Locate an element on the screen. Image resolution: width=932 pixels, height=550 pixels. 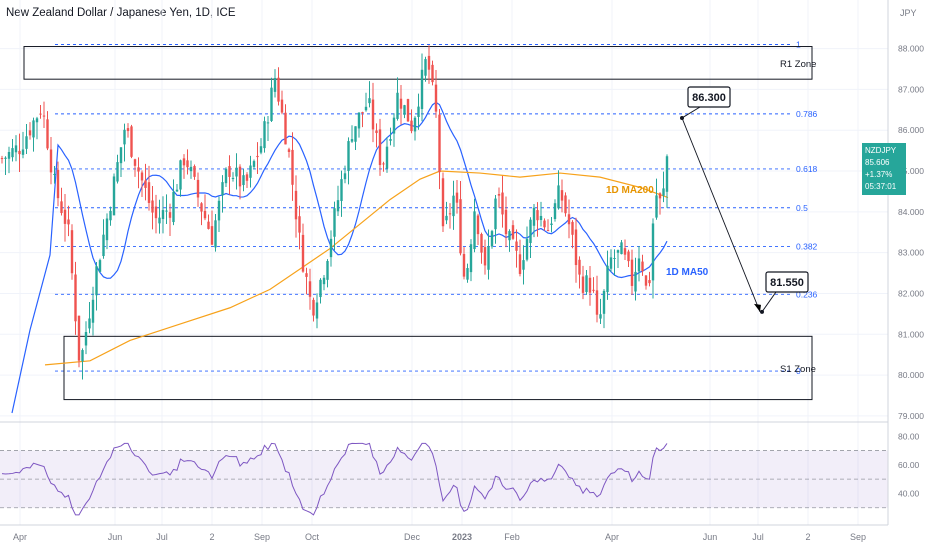
fib-level-label: 1 is located at coordinates (798, 44).